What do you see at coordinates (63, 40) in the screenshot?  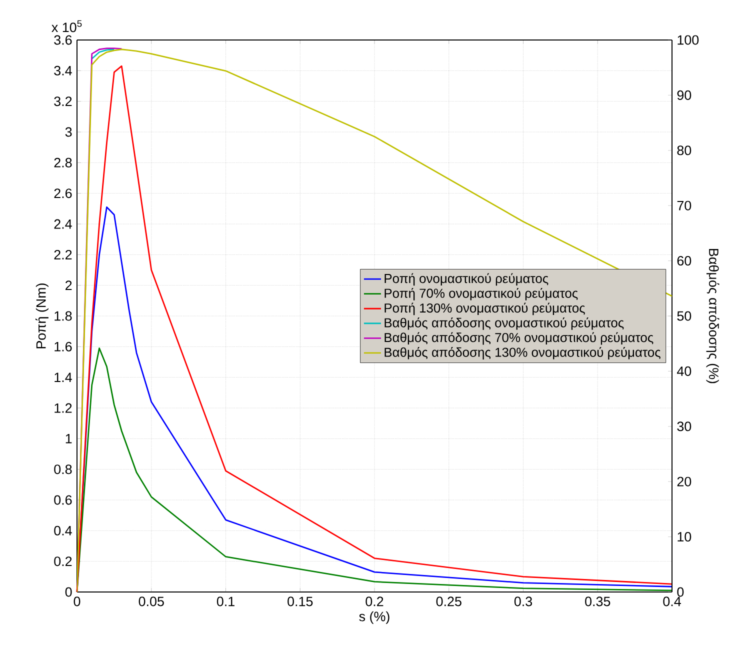 I see `y-tick-label: 3.6` at bounding box center [63, 40].